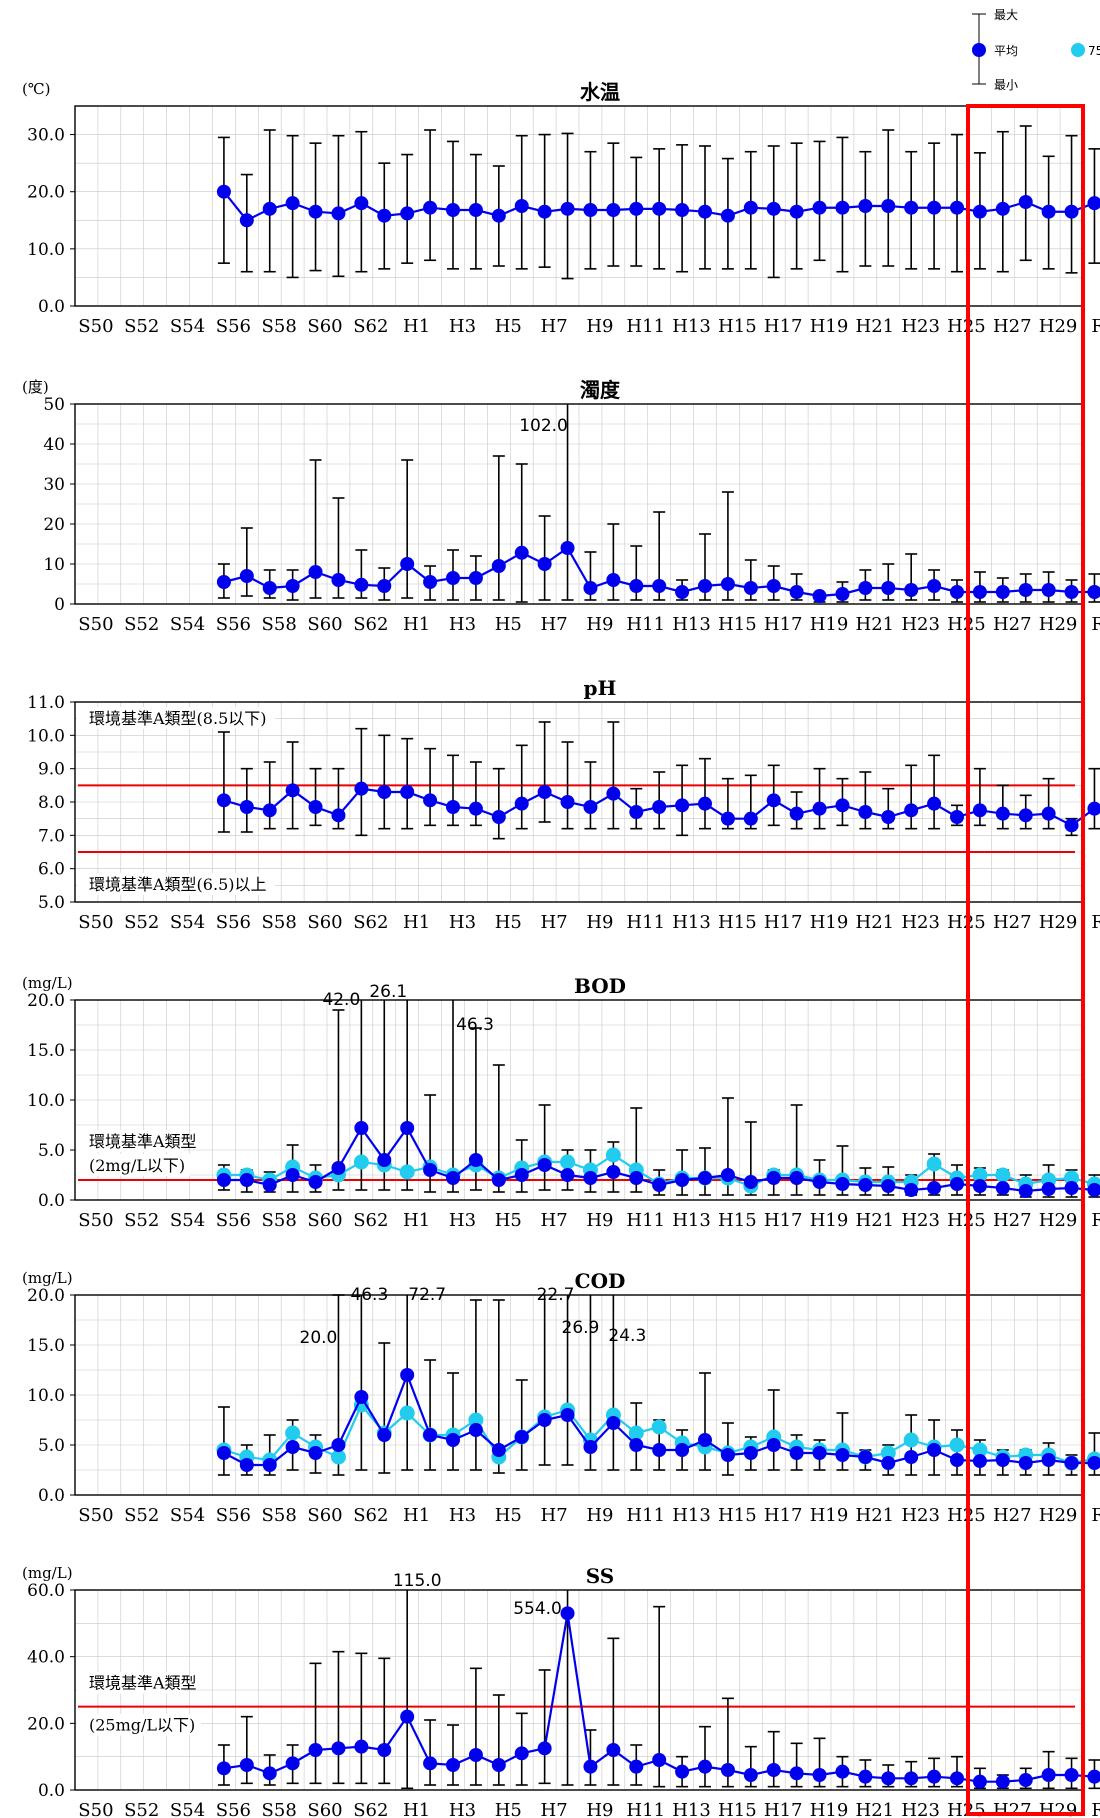  I want to click on x-tick-label: H1, so click(416, 1515).